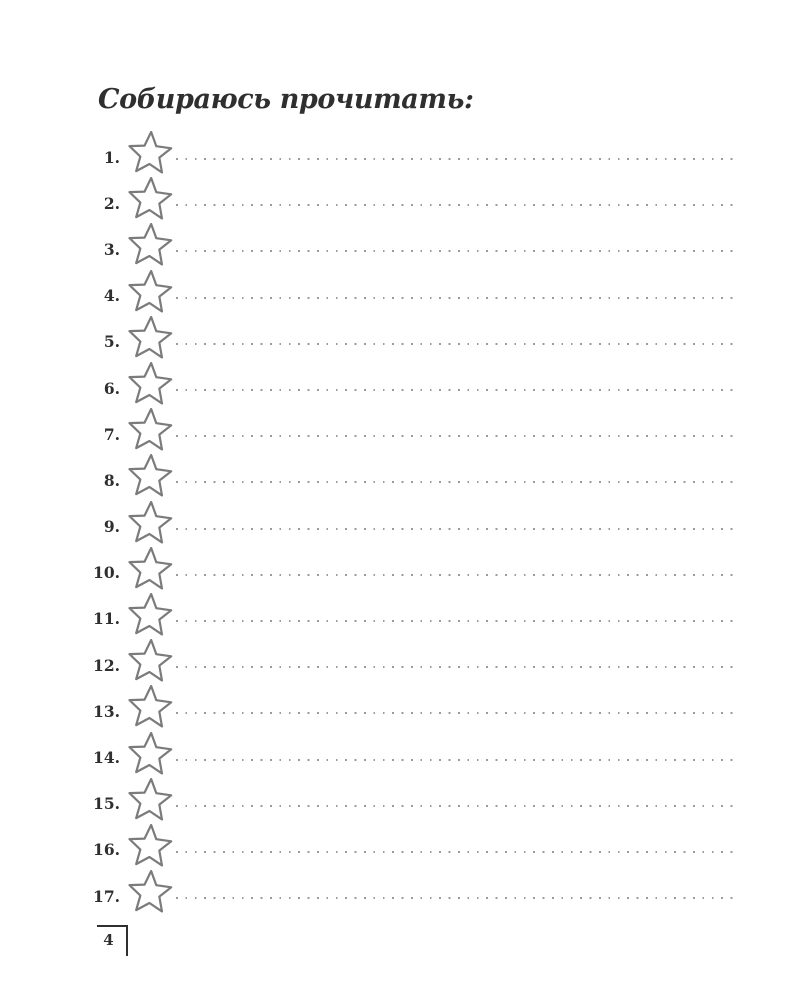 Image resolution: width=800 pixels, height=1000 pixels. I want to click on item-number: 12., so click(106, 665).